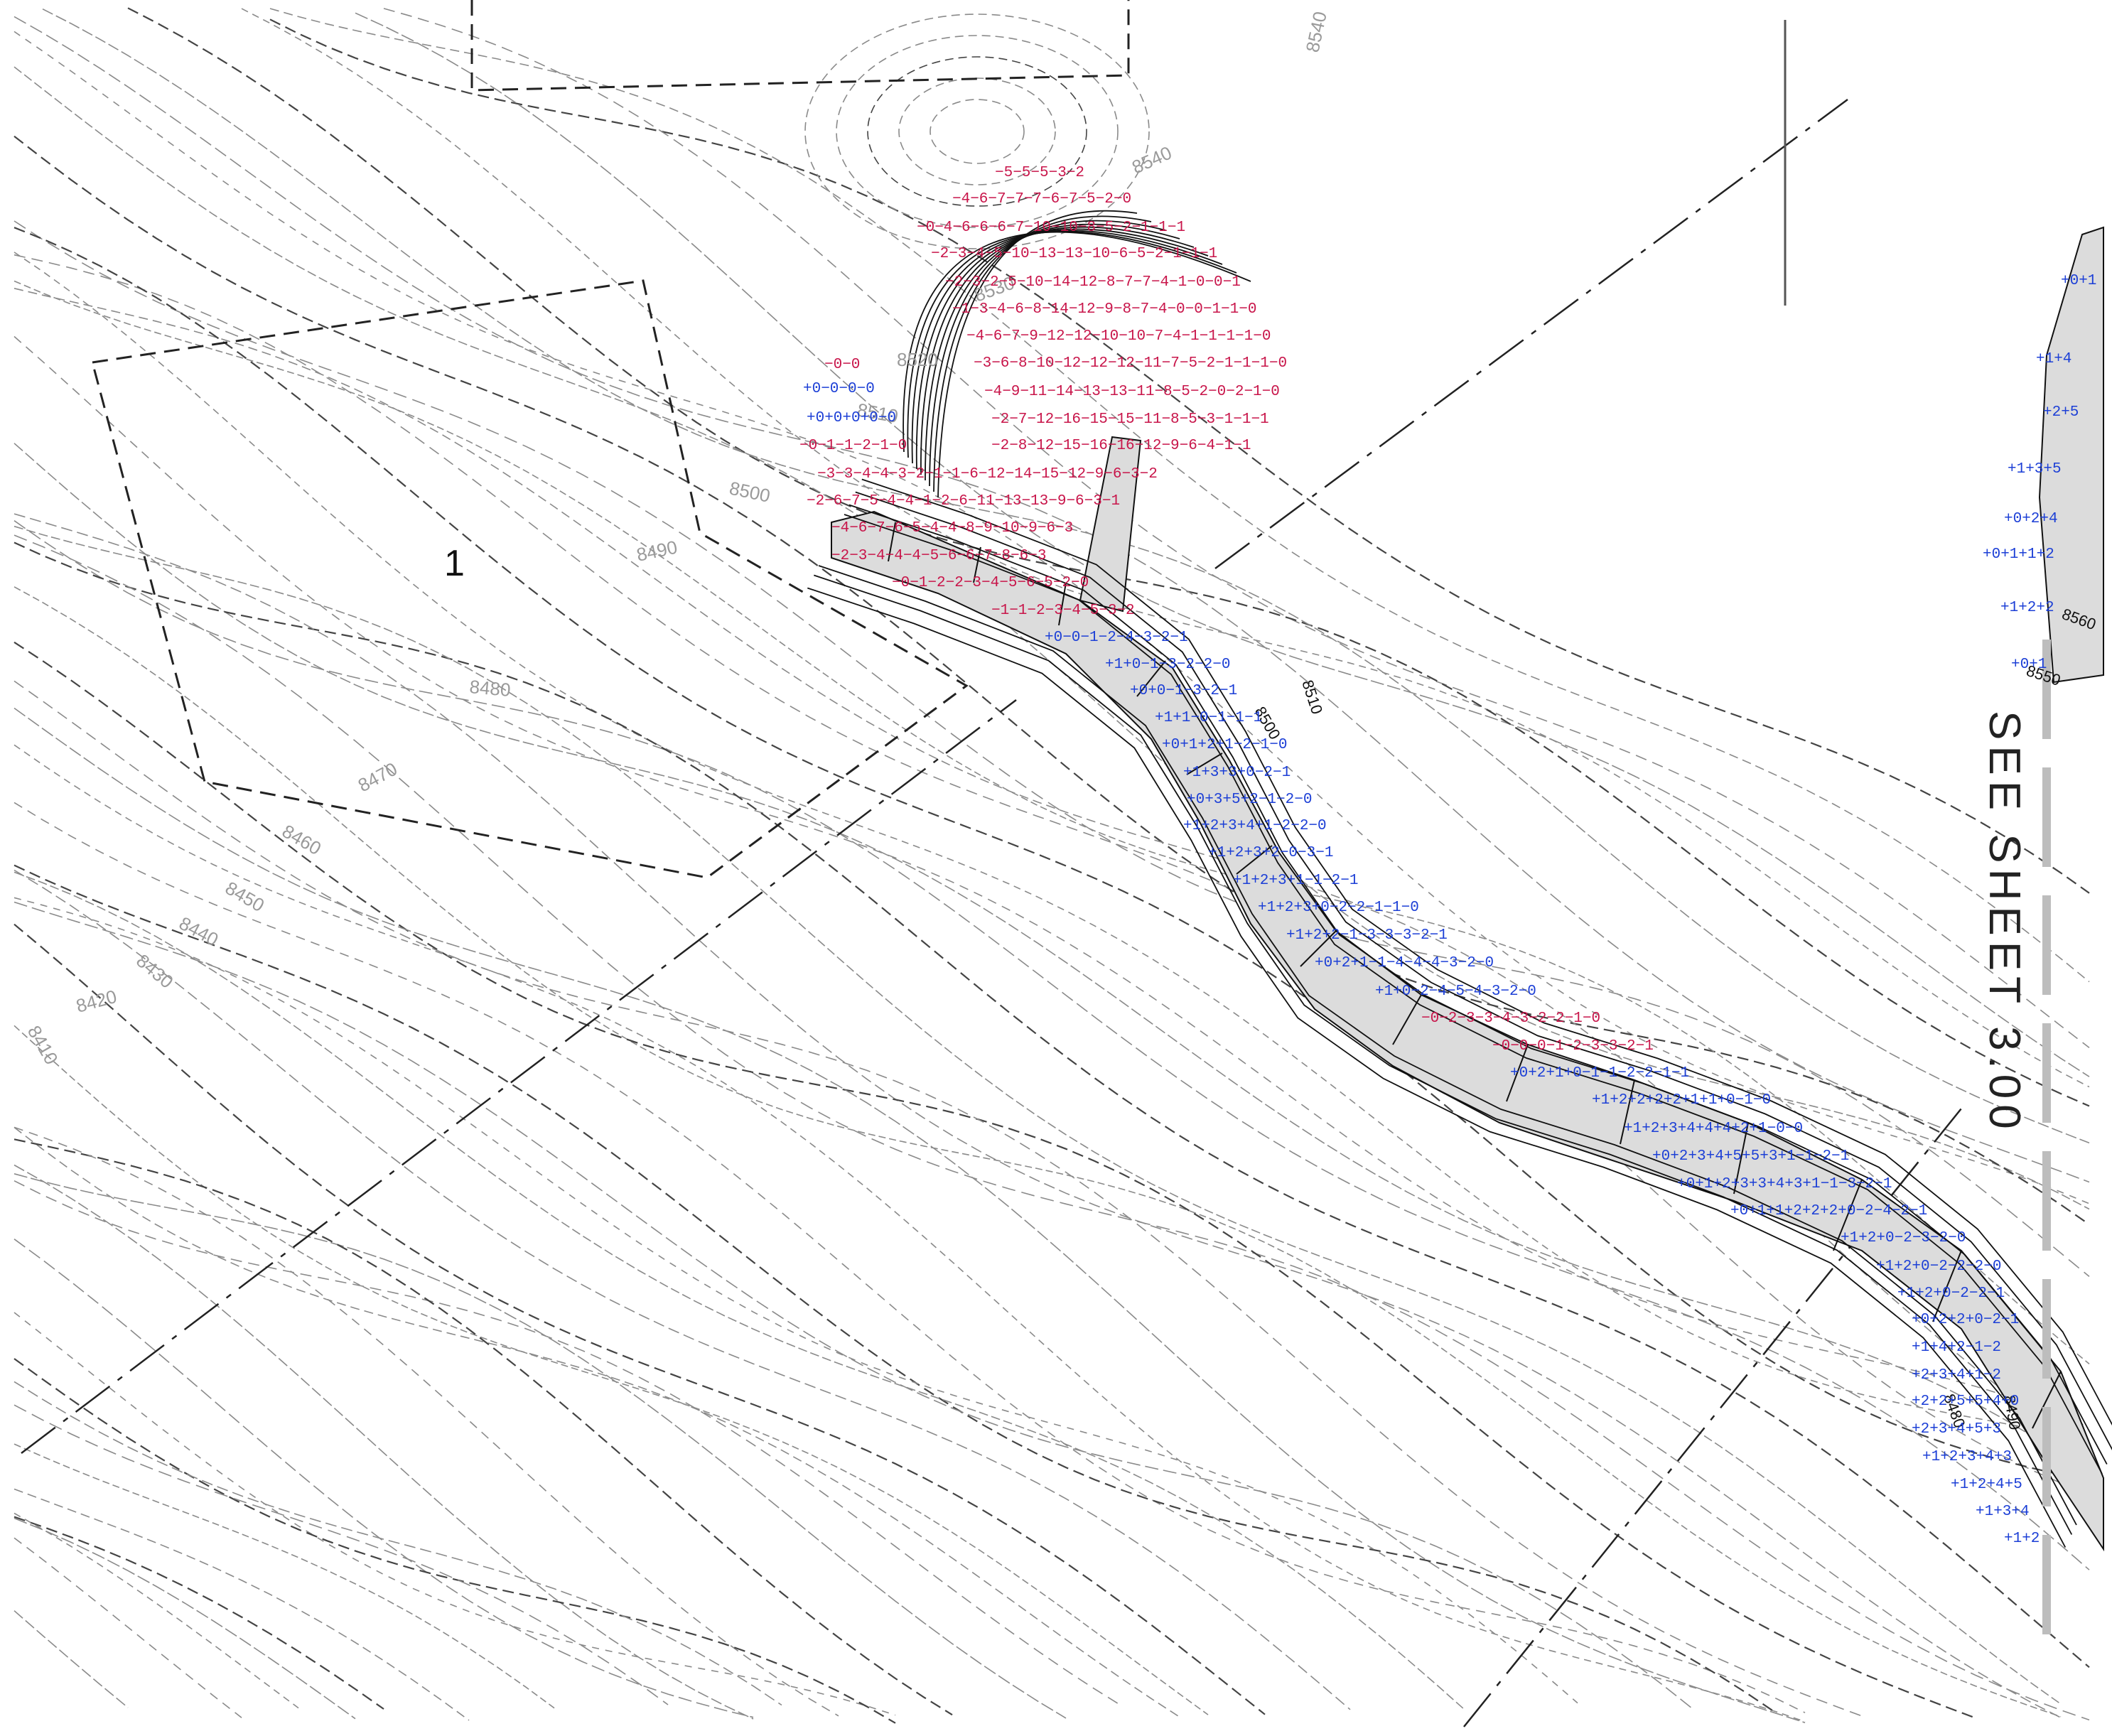 This screenshot has width=2112, height=1736. I want to click on fill-value-row: +0−0−1−2−4−3−2−1, so click(1116, 638).